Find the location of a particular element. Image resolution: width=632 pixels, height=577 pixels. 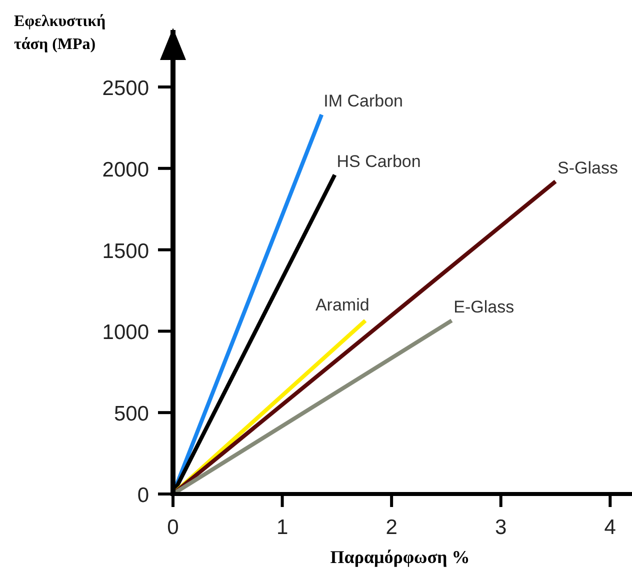

series-label: IM Carbon is located at coordinates (364, 101).